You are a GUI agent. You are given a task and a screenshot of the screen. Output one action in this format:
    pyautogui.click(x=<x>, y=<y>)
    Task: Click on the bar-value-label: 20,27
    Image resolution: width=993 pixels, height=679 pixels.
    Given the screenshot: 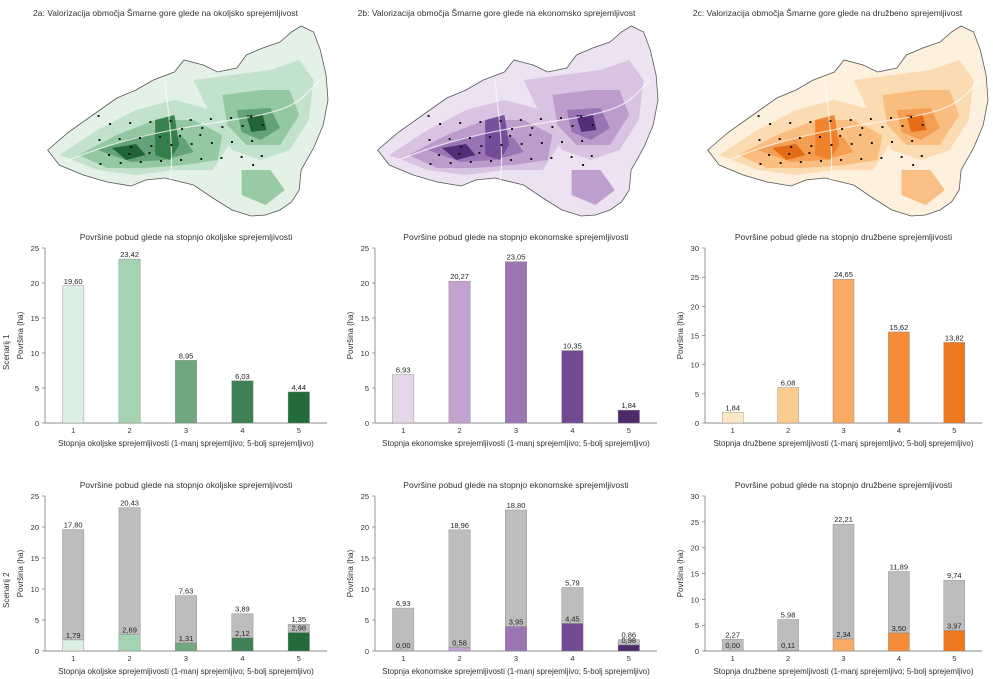 What is the action you would take?
    pyautogui.click(x=459, y=276)
    